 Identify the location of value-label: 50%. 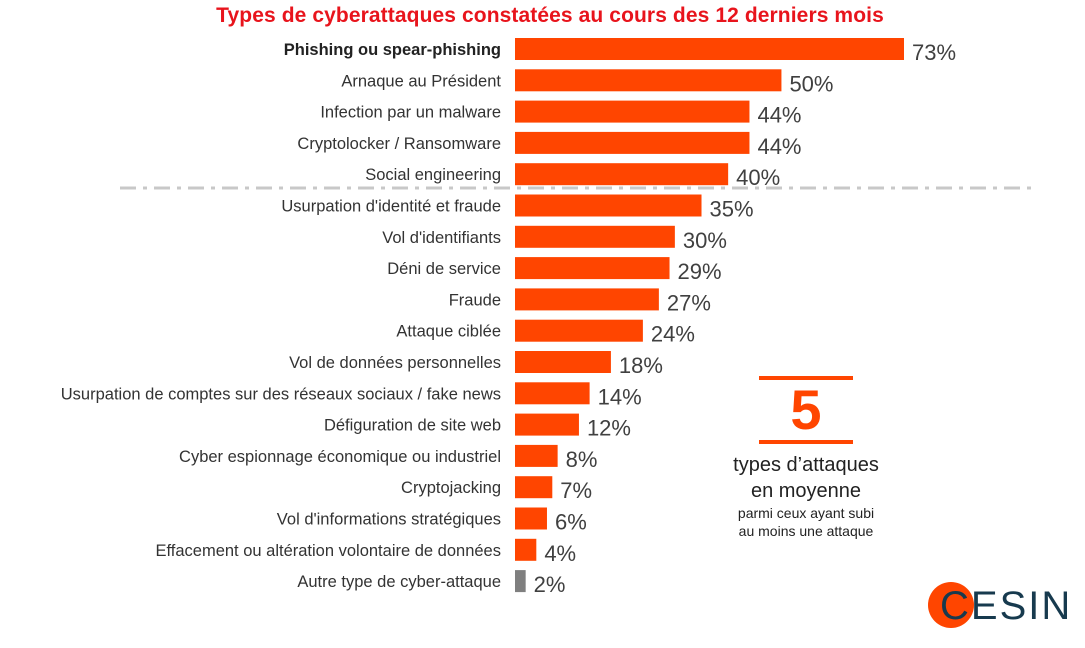
(811, 83).